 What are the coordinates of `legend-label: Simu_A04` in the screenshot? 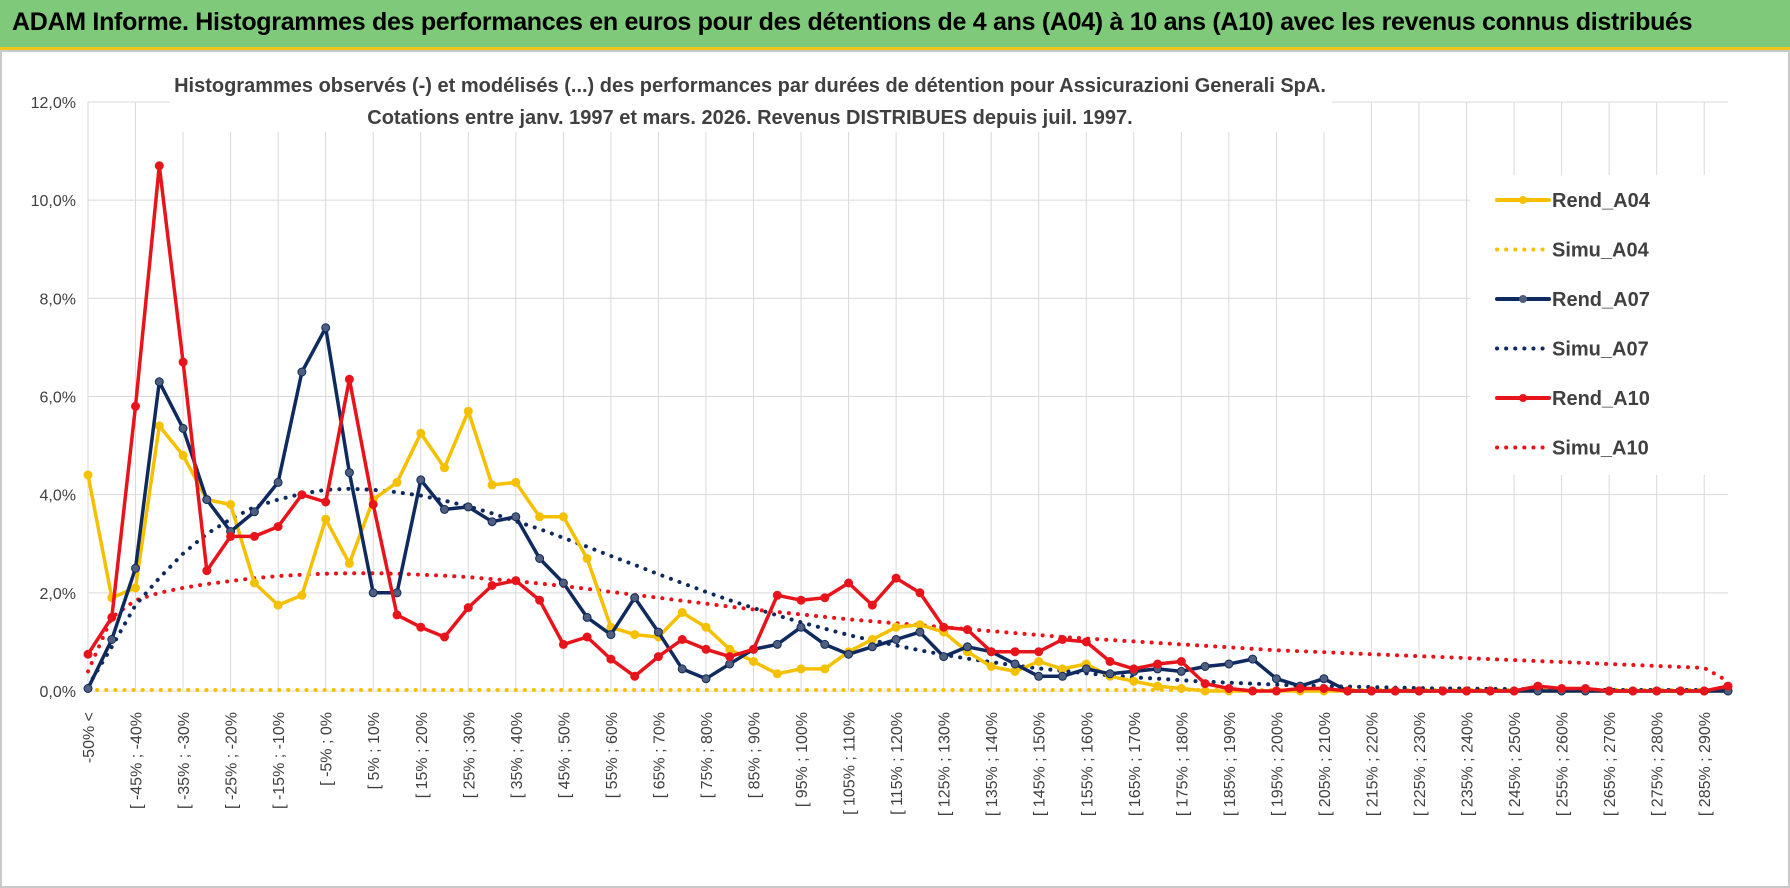 It's located at (1601, 251).